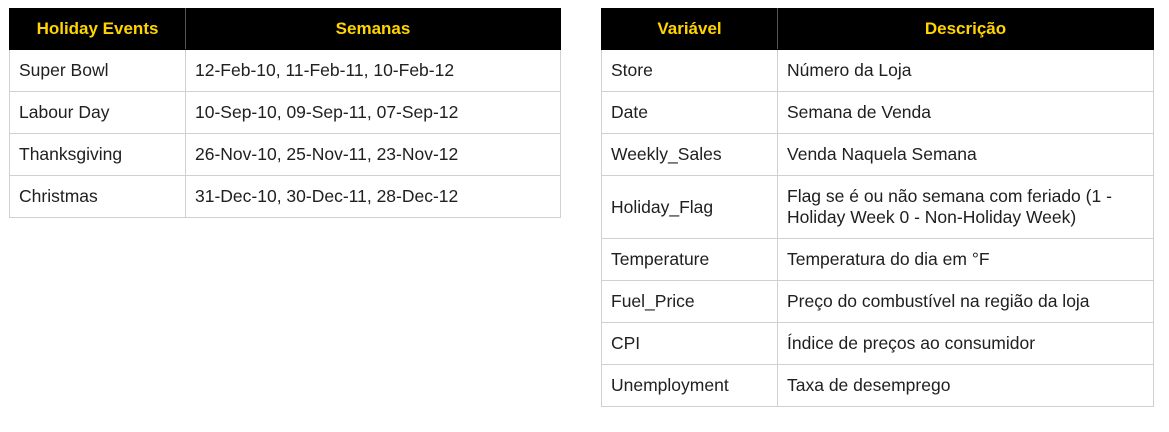 This screenshot has height=432, width=1169. I want to click on variable-description-cell: Taxa de desemprego, so click(965, 385).